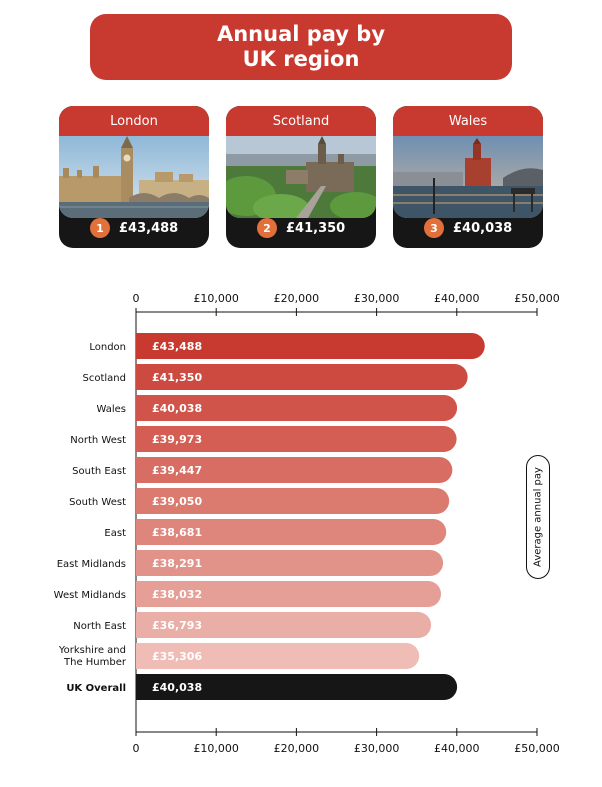 This screenshot has height=787, width=602. I want to click on card-london: London 1 £43,488, so click(134, 177).